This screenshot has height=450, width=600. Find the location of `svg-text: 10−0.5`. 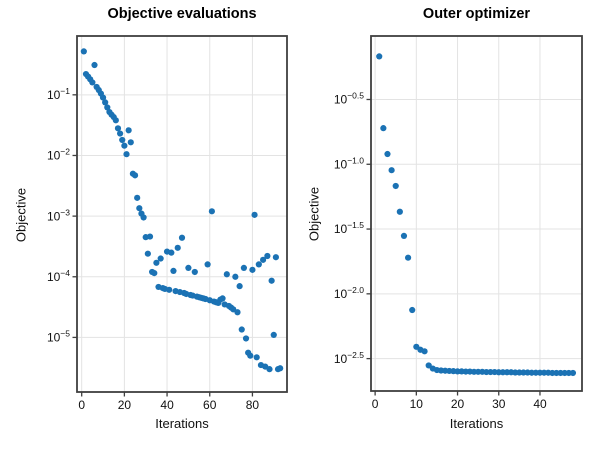

svg-text: 10−0.5 is located at coordinates (349, 99).